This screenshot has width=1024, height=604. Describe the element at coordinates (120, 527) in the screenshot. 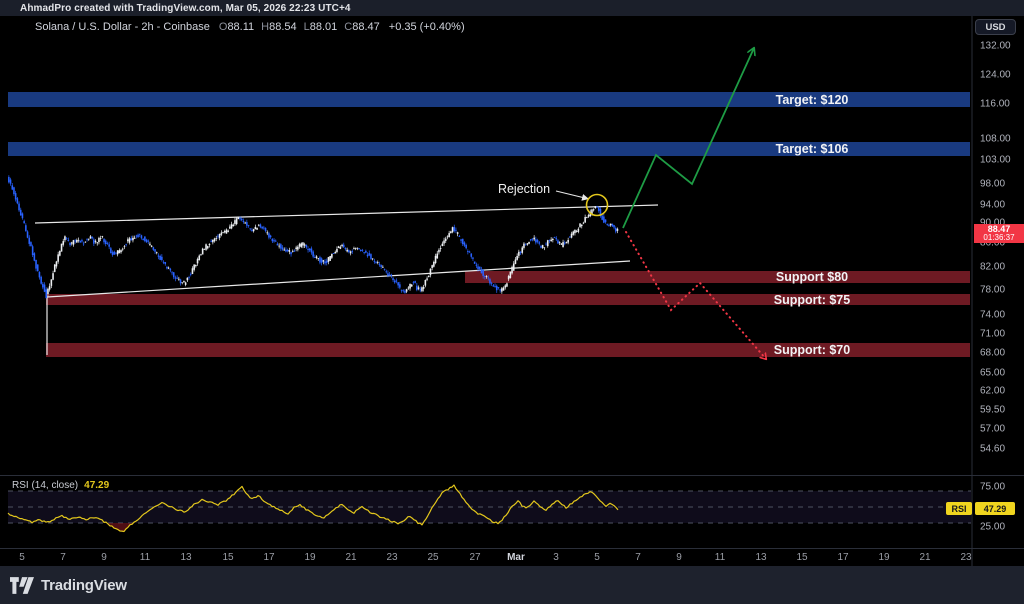

I see `rsi-oversold-fill` at that location.